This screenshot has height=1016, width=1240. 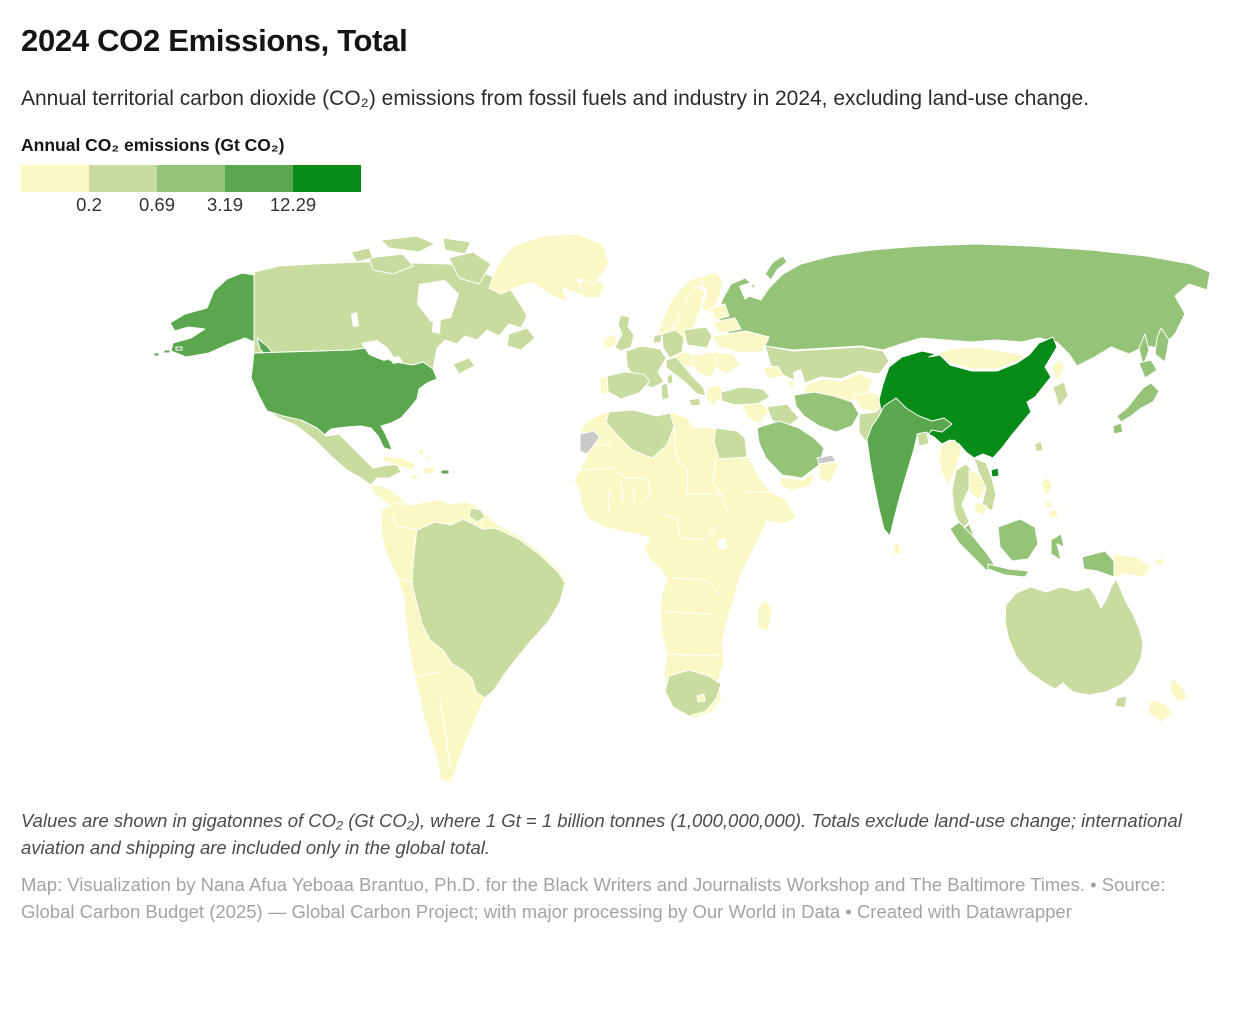 I want to click on country-levant, so click(x=756, y=413).